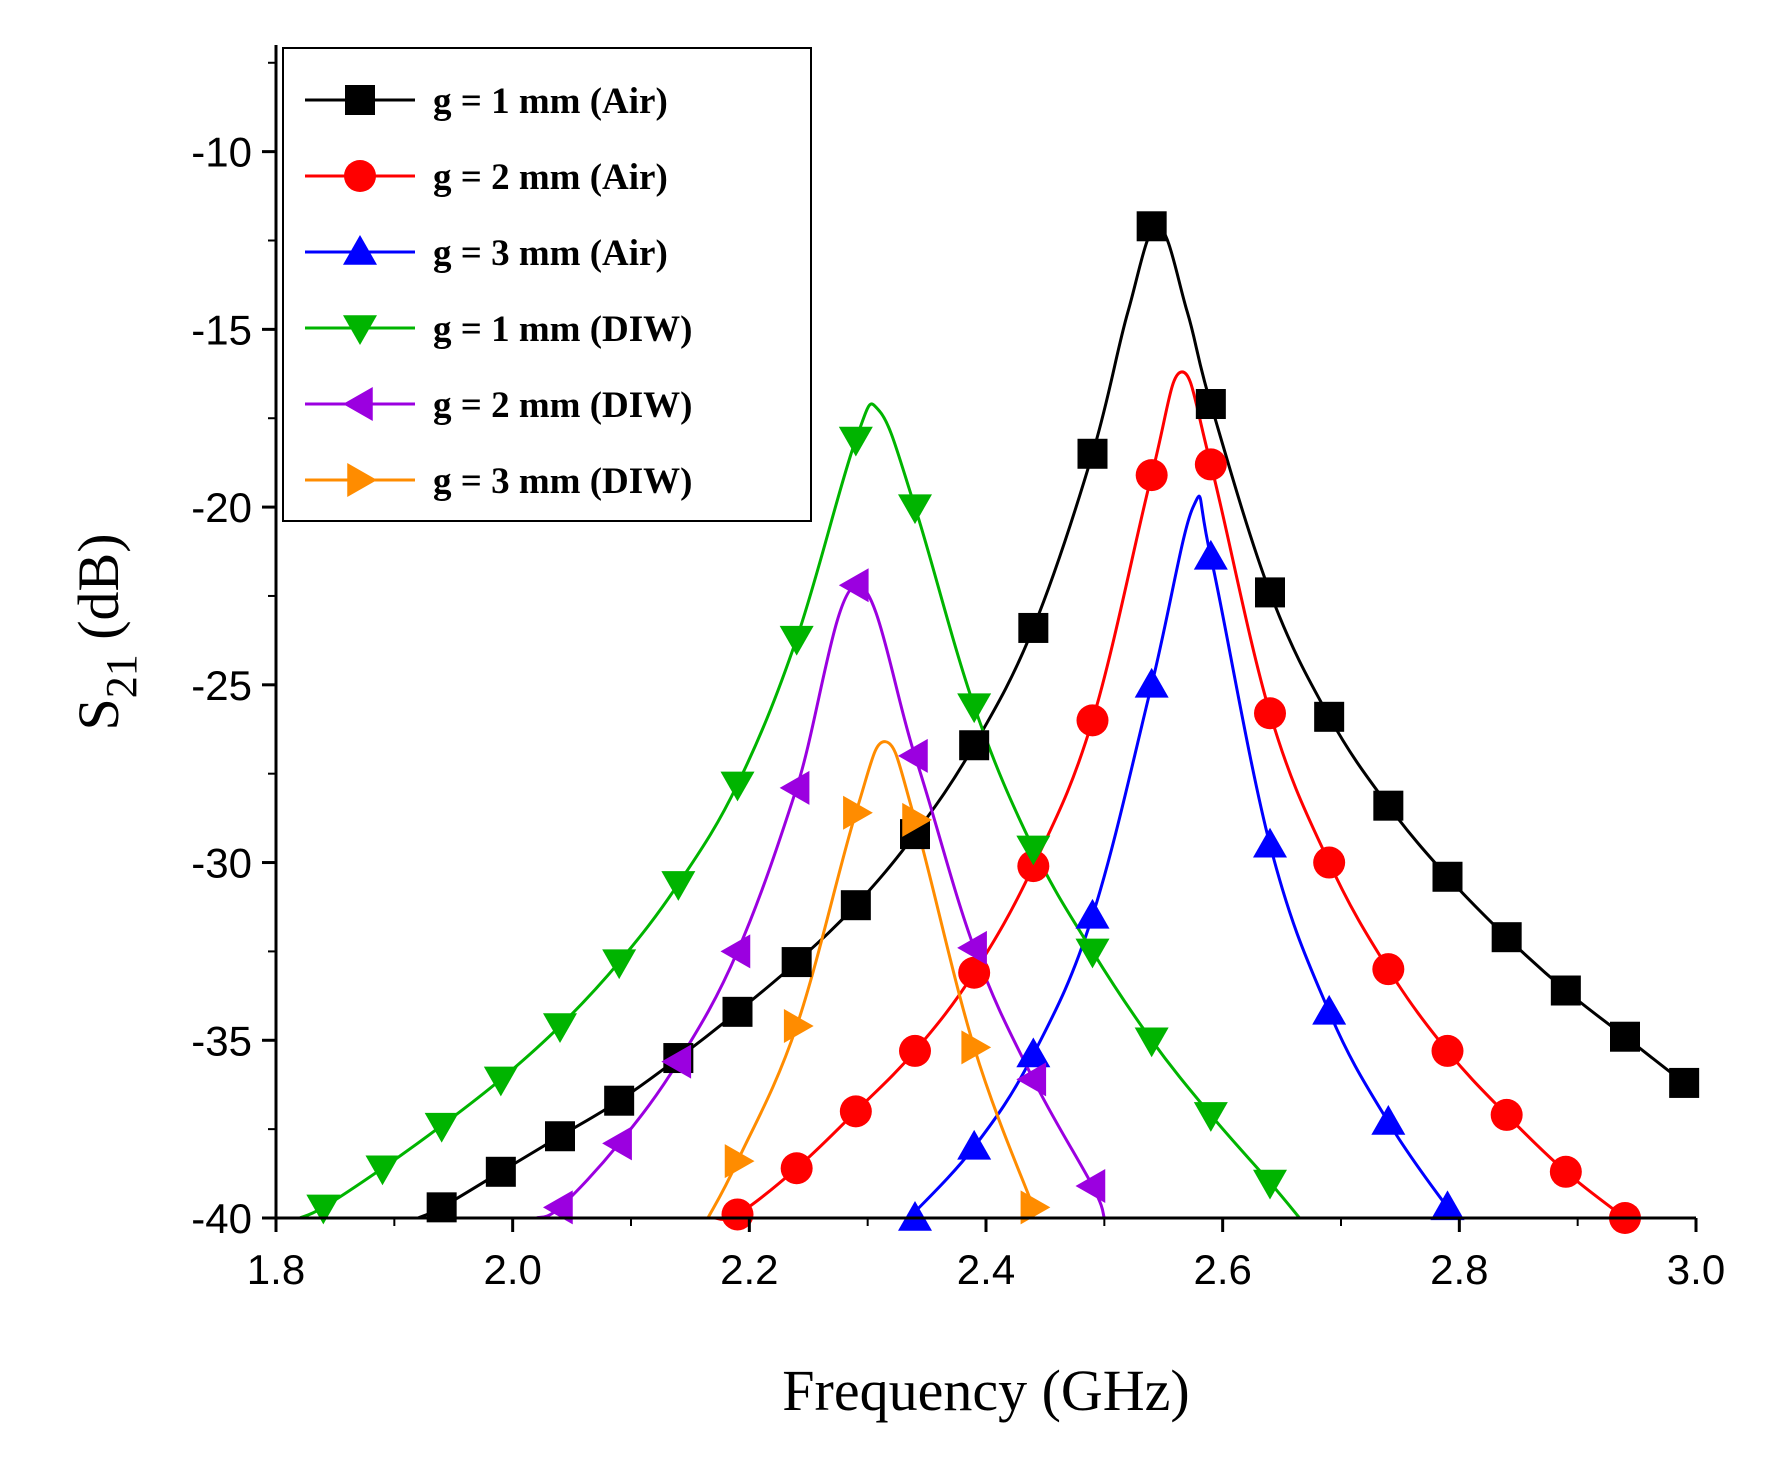 This screenshot has height=1466, width=1775. What do you see at coordinates (98, 593) in the screenshot?
I see `y-axis-title-tail: (dB)` at bounding box center [98, 593].